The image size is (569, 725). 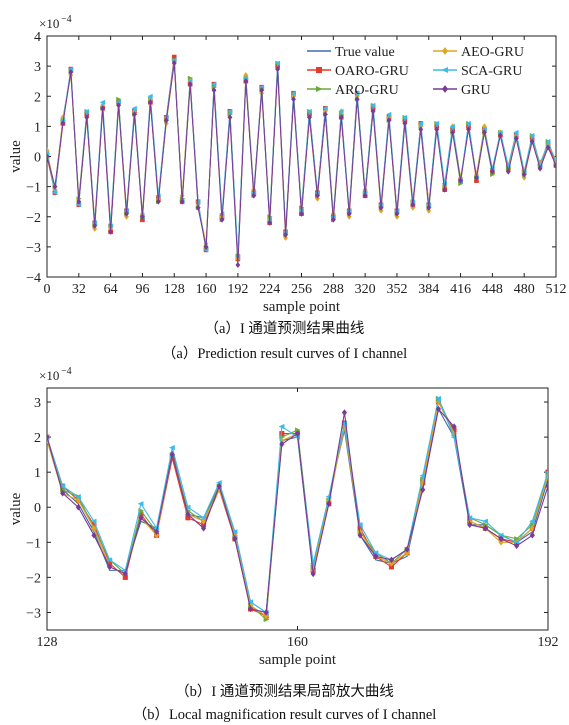 What do you see at coordinates (37, 127) in the screenshot?
I see `y-tick-label: 1` at bounding box center [37, 127].